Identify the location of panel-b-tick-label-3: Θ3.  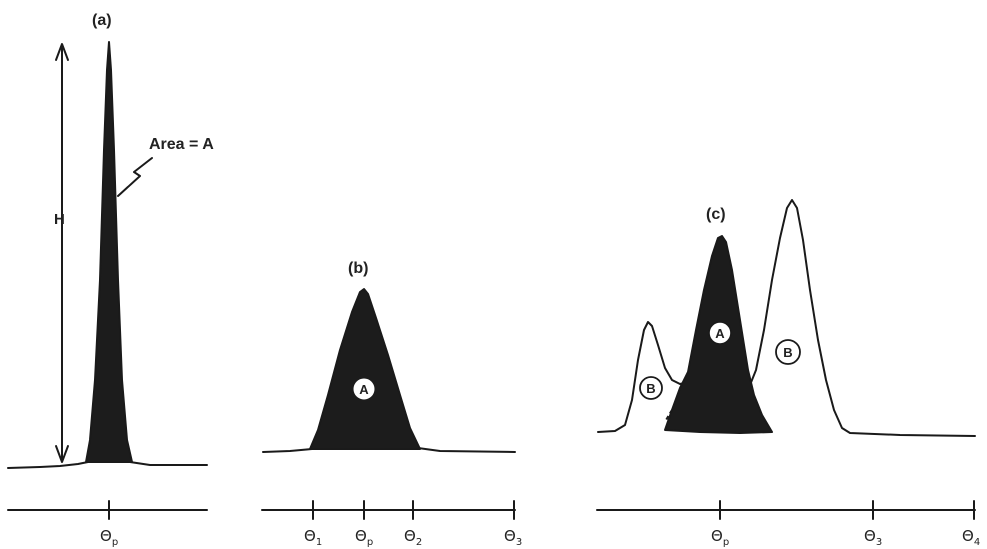
(513, 537).